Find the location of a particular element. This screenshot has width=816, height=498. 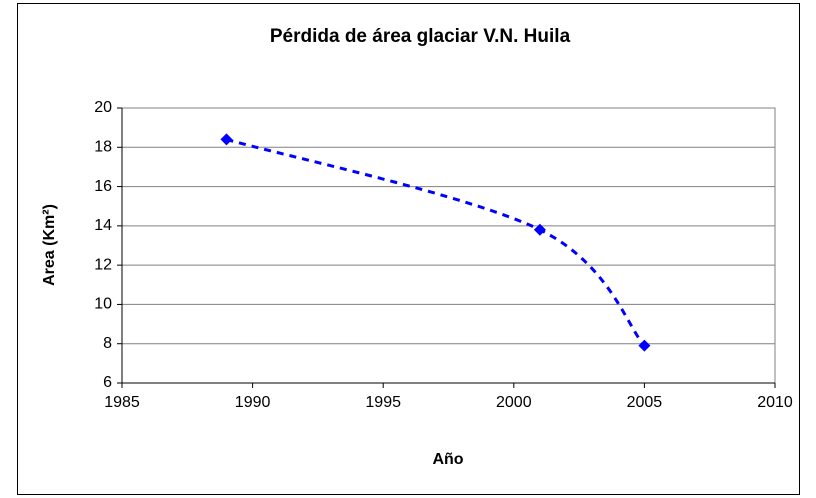

y-tick-label: 8 is located at coordinates (107, 343).